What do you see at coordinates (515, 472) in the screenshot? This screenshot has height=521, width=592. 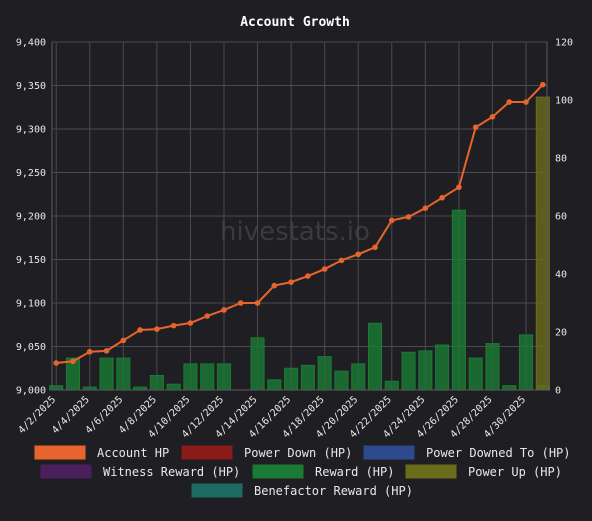 I see `legend-label-power-up-hp: Power Up (HP)` at bounding box center [515, 472].